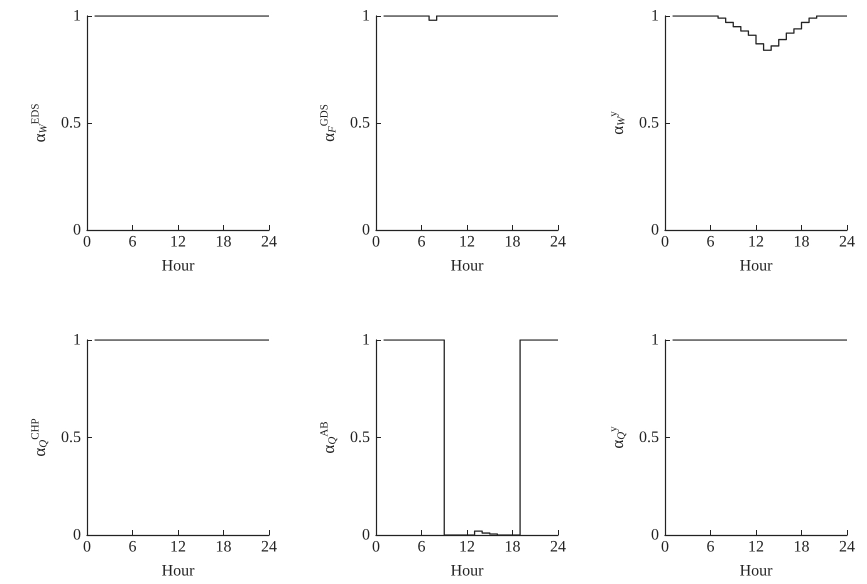 The image size is (867, 584). What do you see at coordinates (40, 123) in the screenshot?
I see `y-axis-title: αWEDS` at bounding box center [40, 123].